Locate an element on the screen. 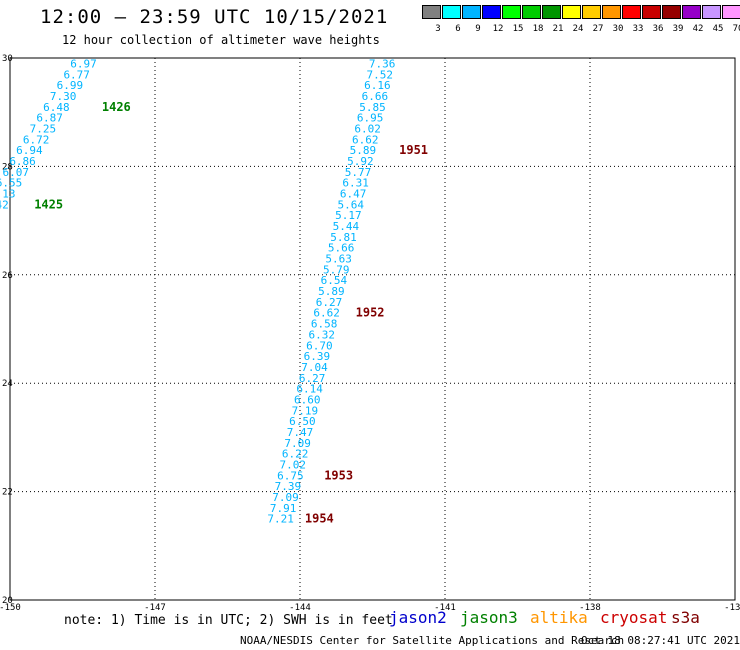 This screenshot has width=740, height=650. satellite-name-jason2: jason2 is located at coordinates (418, 617).